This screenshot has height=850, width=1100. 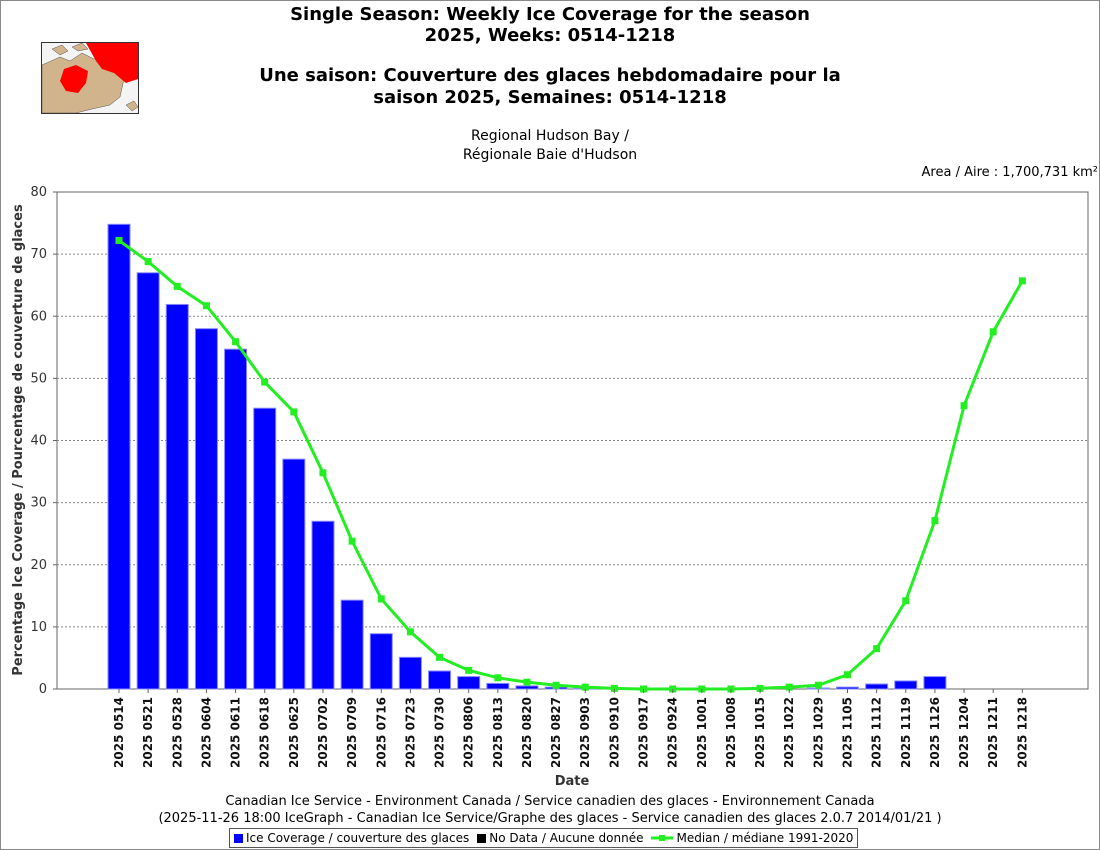 What do you see at coordinates (765, 838) in the screenshot?
I see `legend-label-median: Median / médiane 1991-2020` at bounding box center [765, 838].